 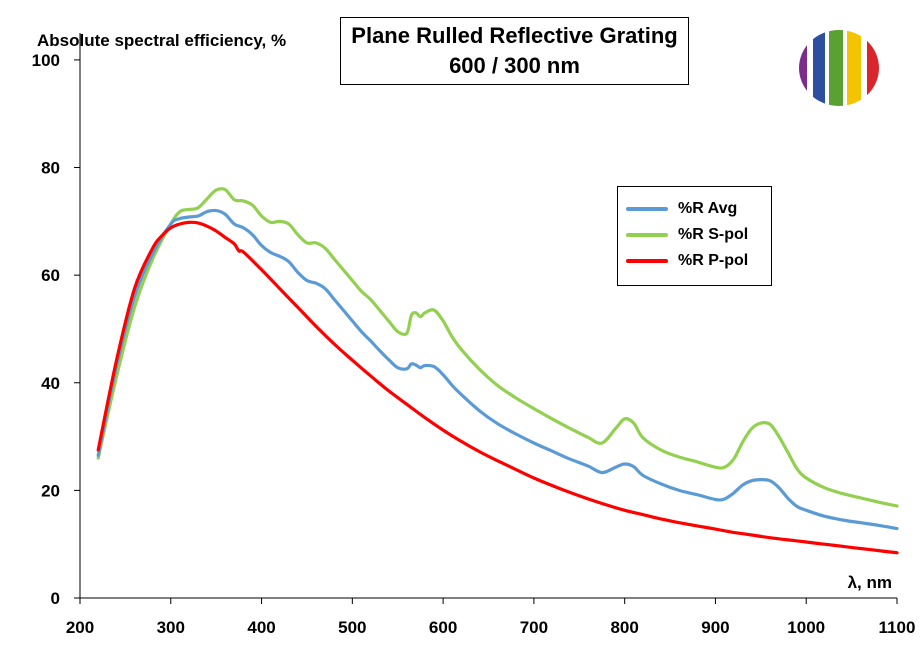 What do you see at coordinates (534, 627) in the screenshot?
I see `x-tick-label: 700` at bounding box center [534, 627].